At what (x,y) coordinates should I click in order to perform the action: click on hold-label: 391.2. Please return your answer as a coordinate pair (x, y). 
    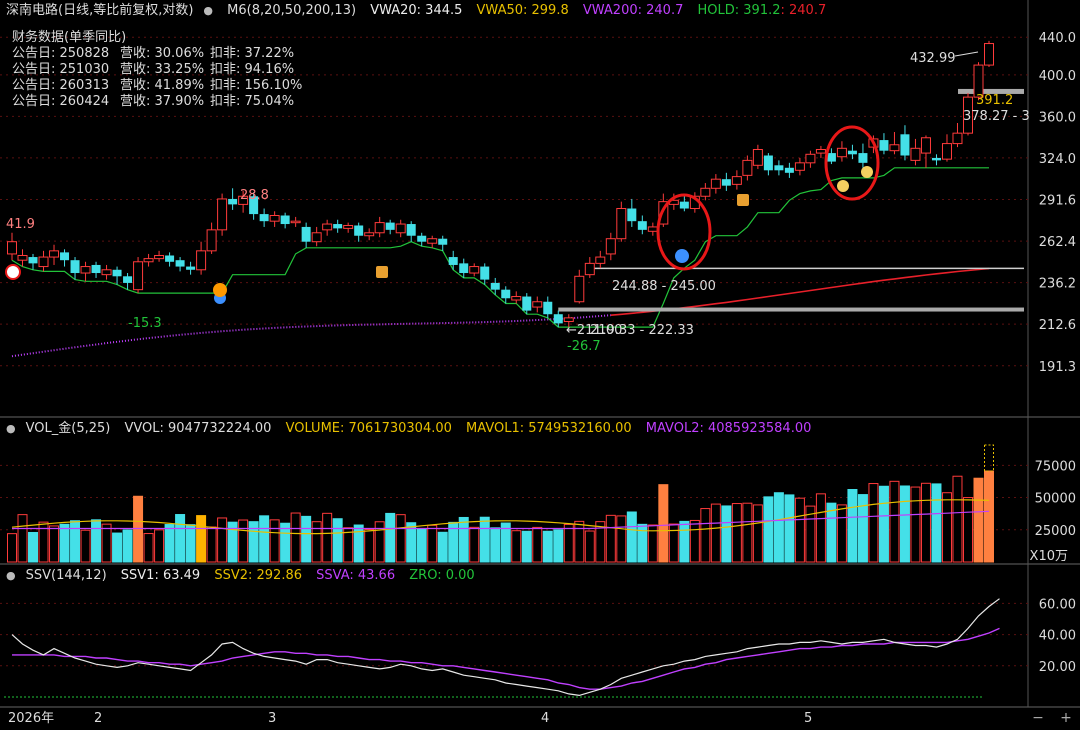
    Looking at the image, I should click on (994, 100).